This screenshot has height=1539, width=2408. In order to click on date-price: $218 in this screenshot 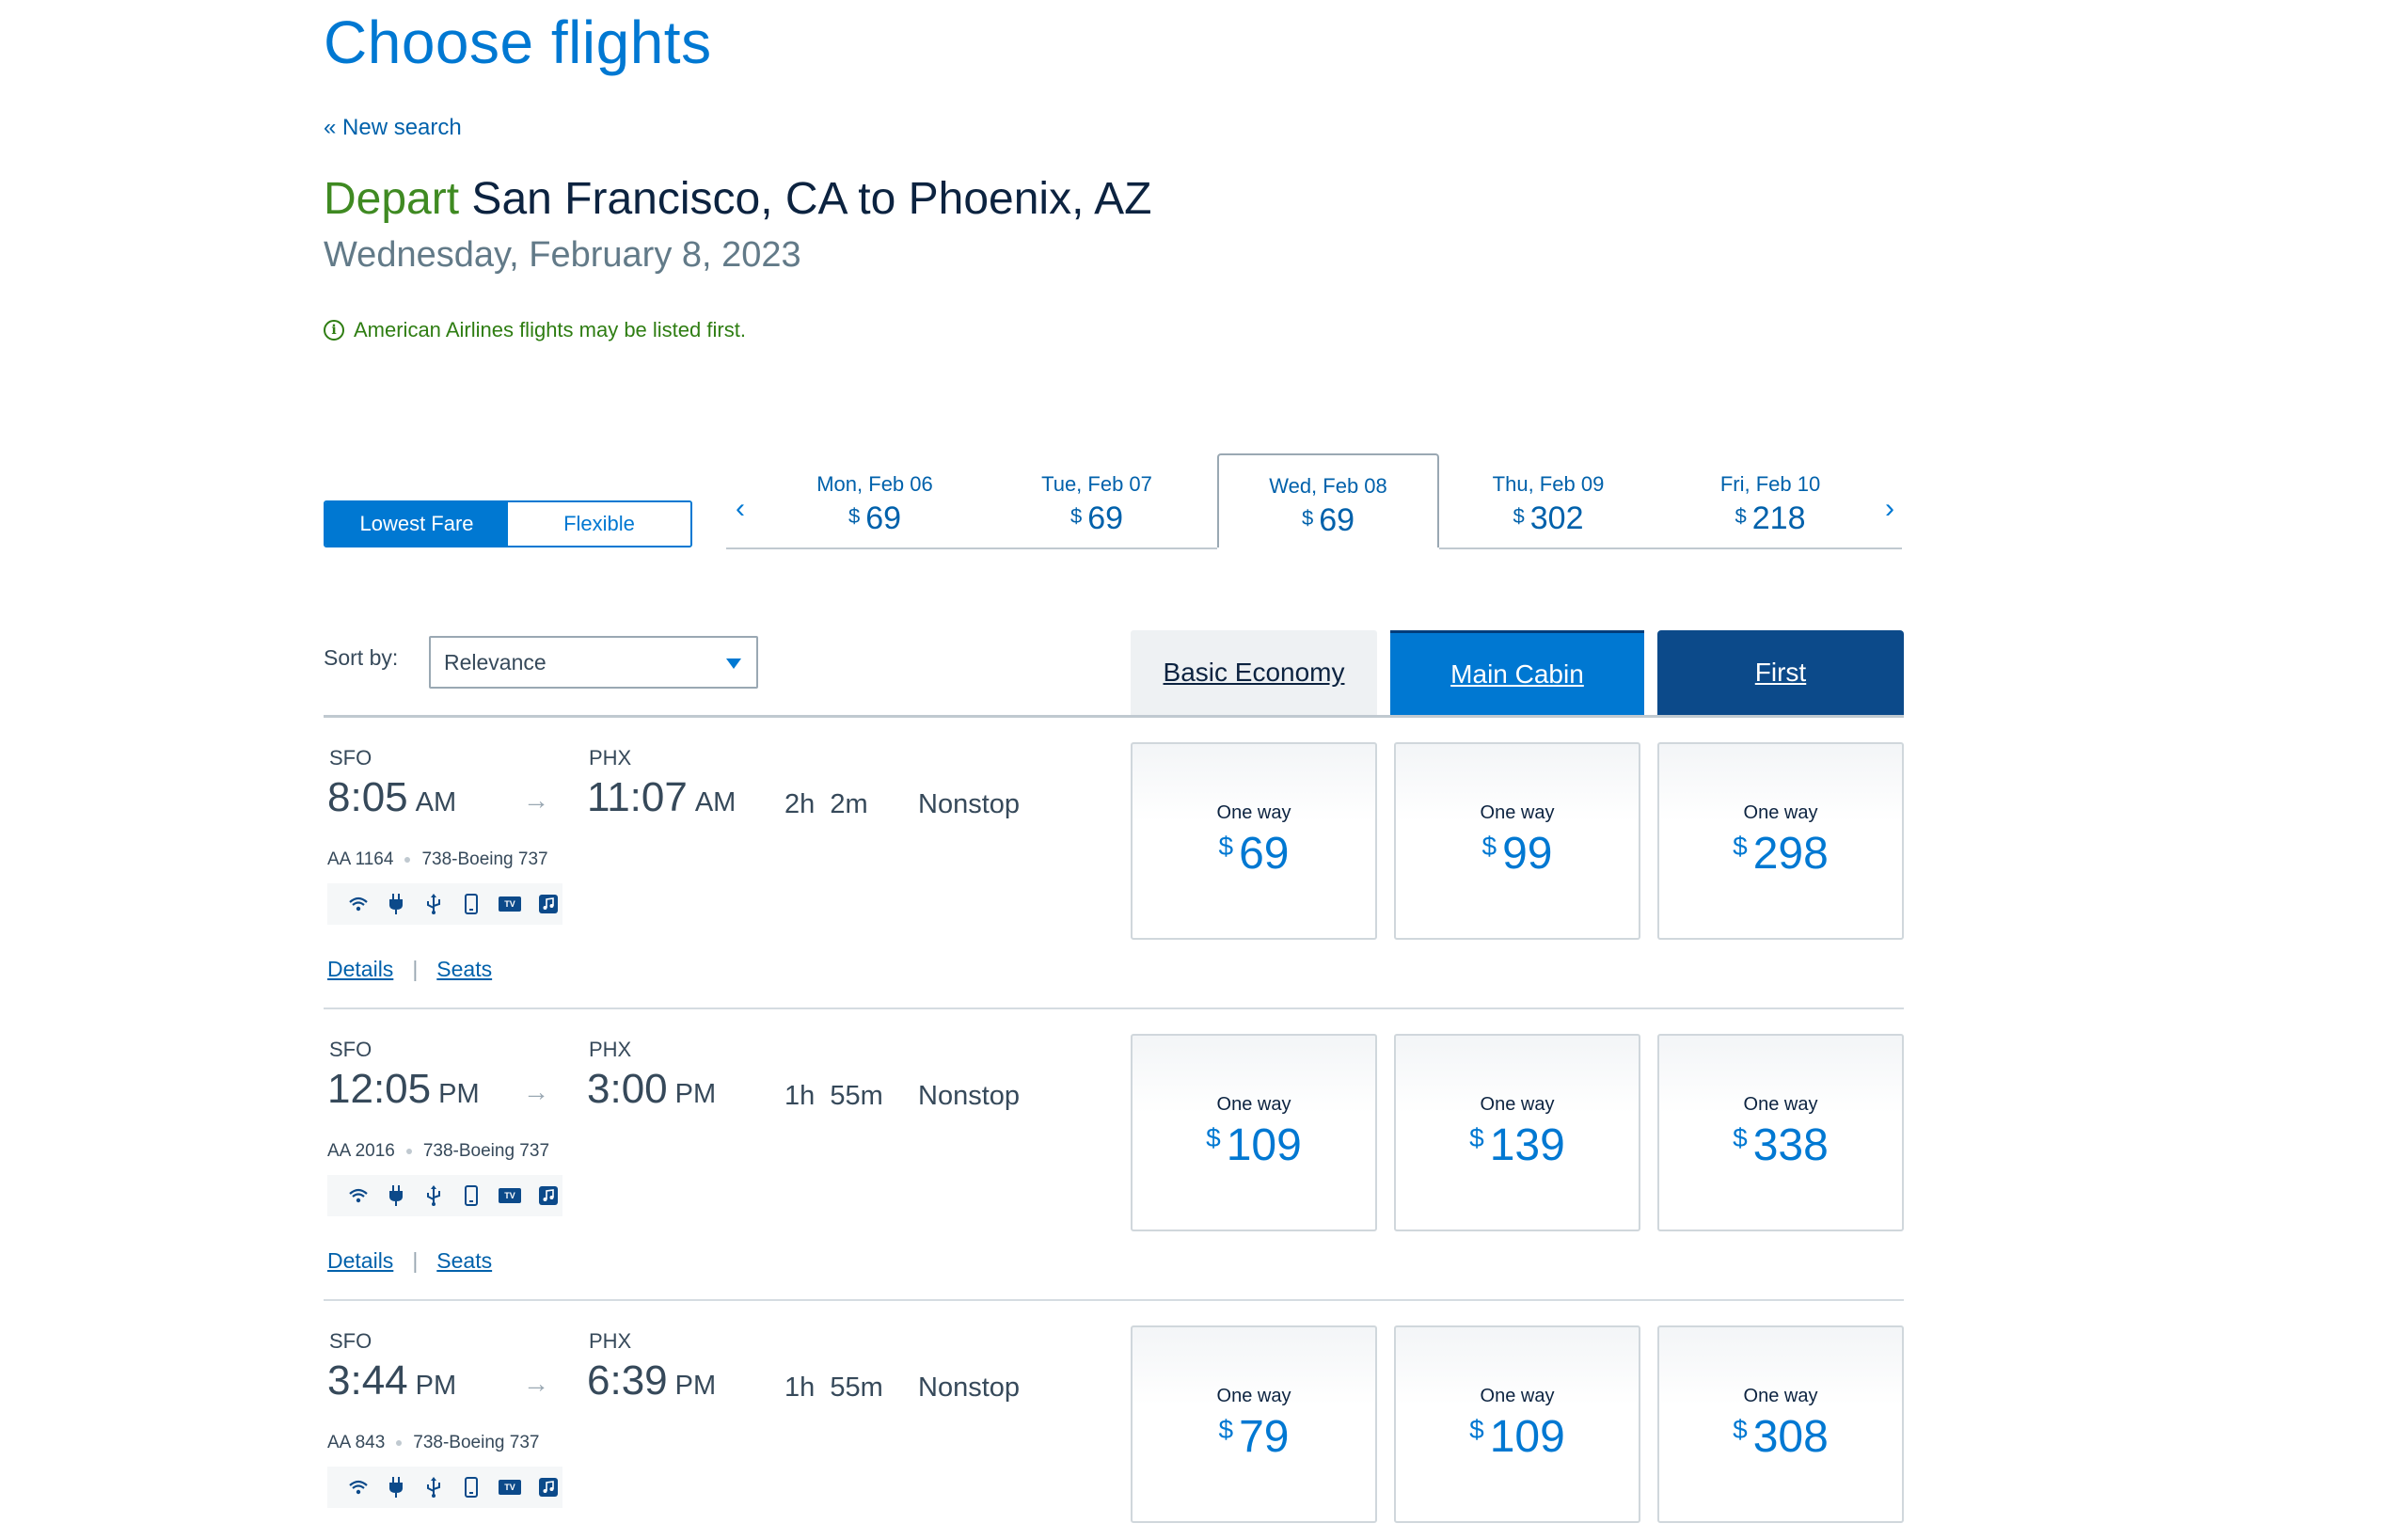, I will do `click(1771, 518)`.